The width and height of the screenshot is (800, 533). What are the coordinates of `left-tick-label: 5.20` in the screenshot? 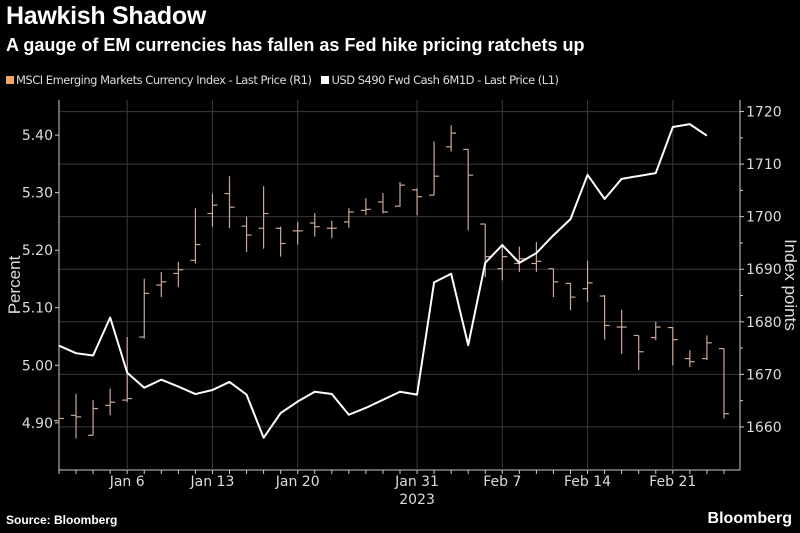 It's located at (37, 251).